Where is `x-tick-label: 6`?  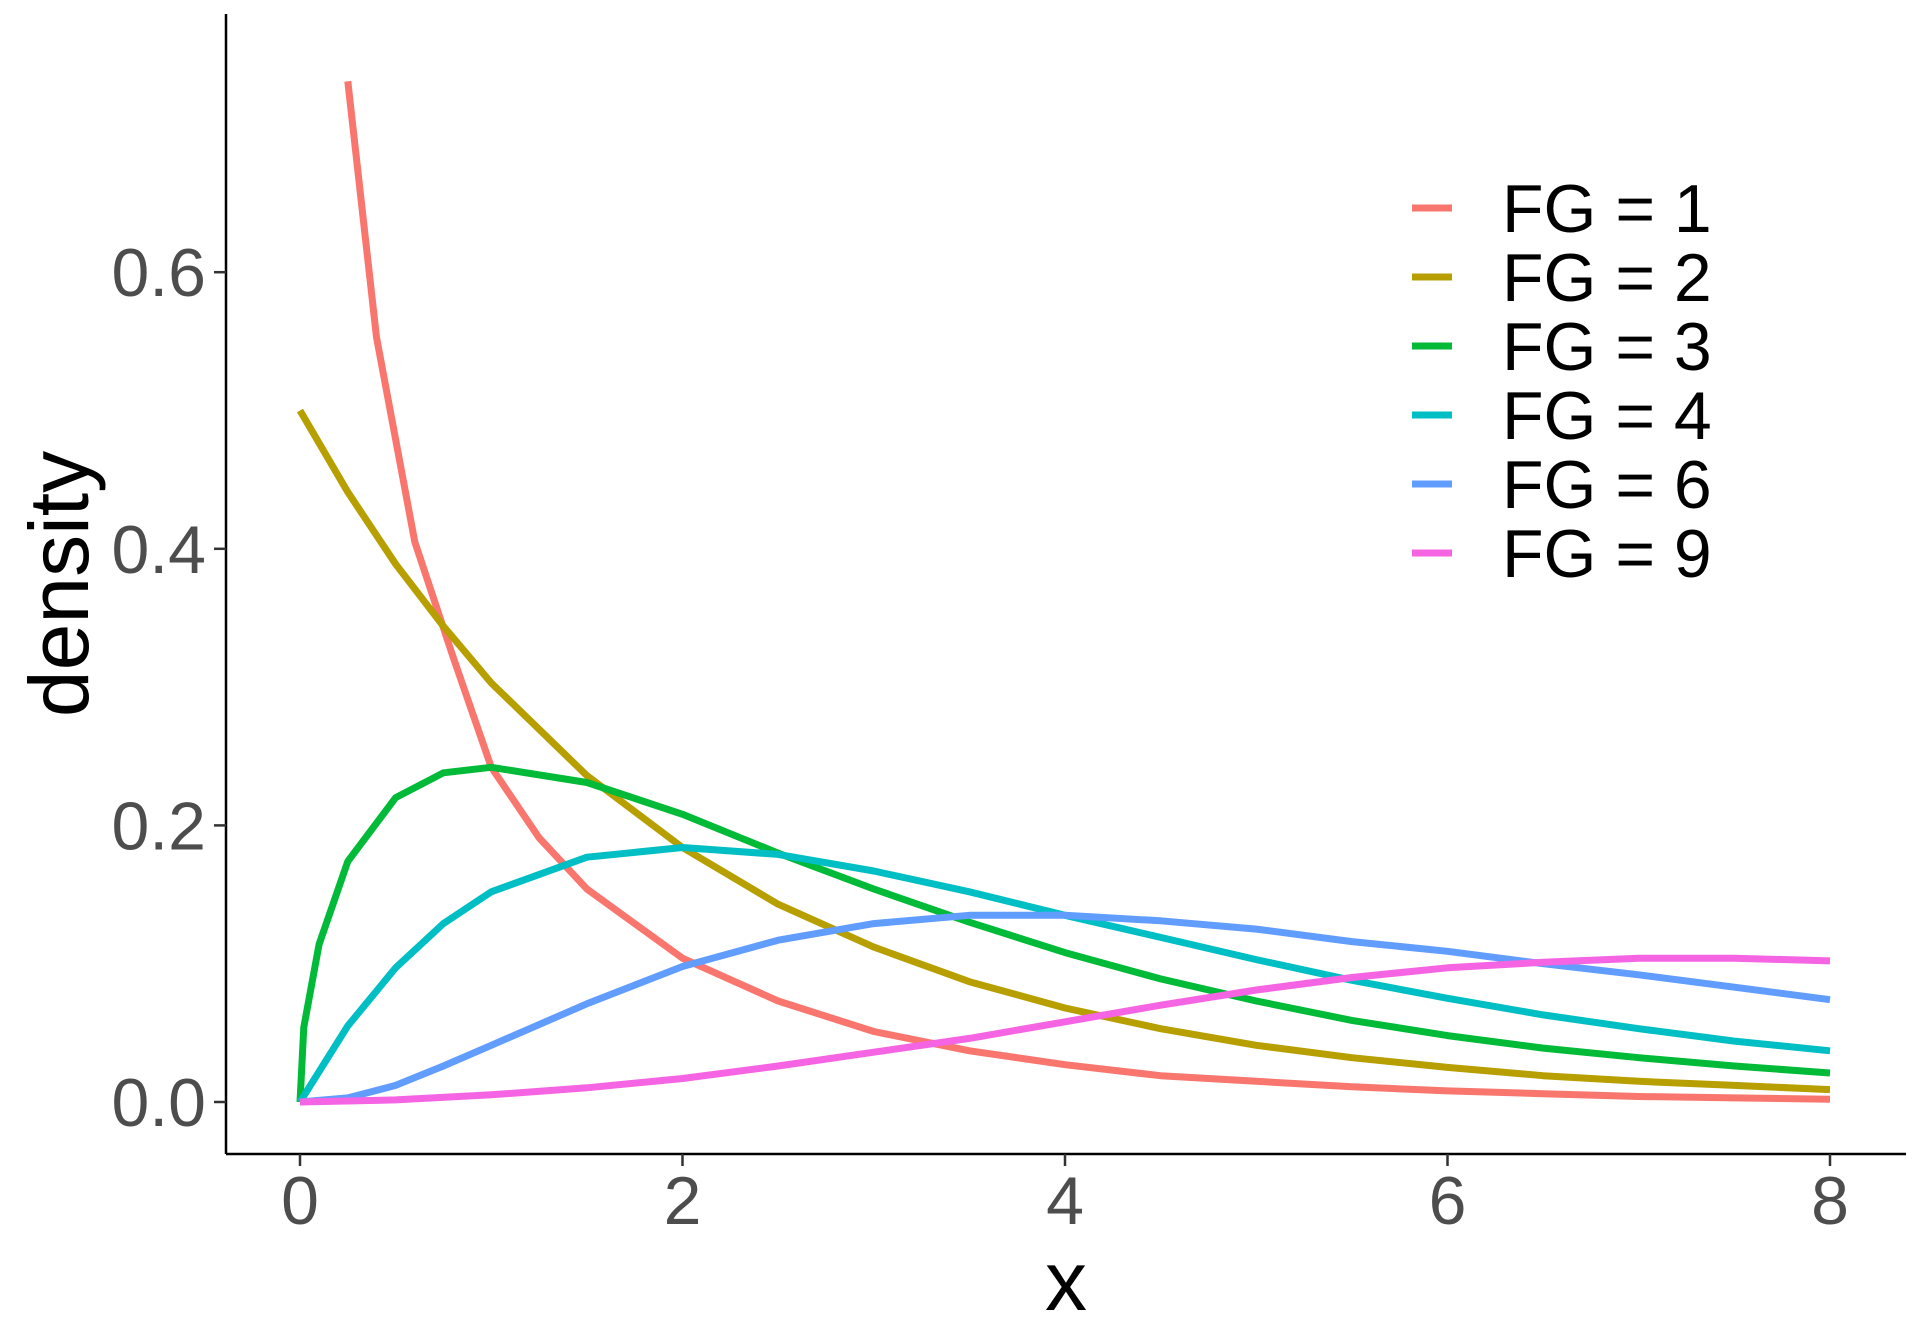
x-tick-label: 6 is located at coordinates (1448, 1201).